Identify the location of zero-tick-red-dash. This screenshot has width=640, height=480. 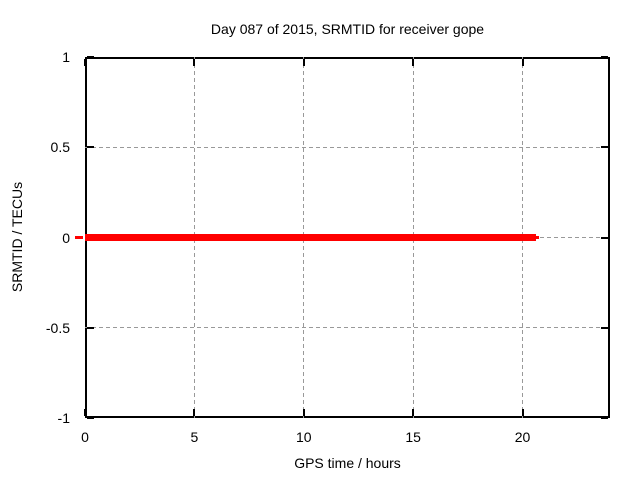
(79, 237).